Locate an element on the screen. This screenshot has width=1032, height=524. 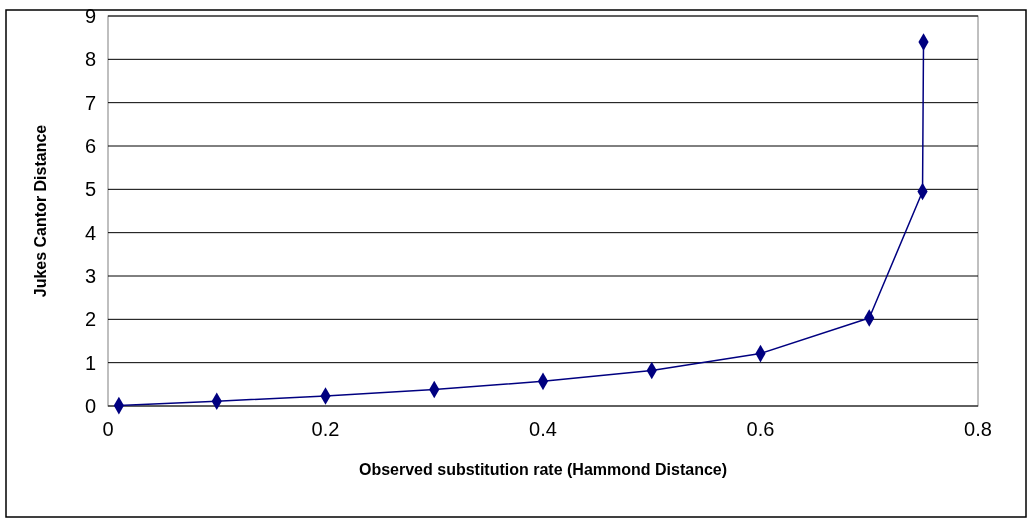
x-axis-title: Observed substitution rate (Hammond Distance) is located at coordinates (543, 469).